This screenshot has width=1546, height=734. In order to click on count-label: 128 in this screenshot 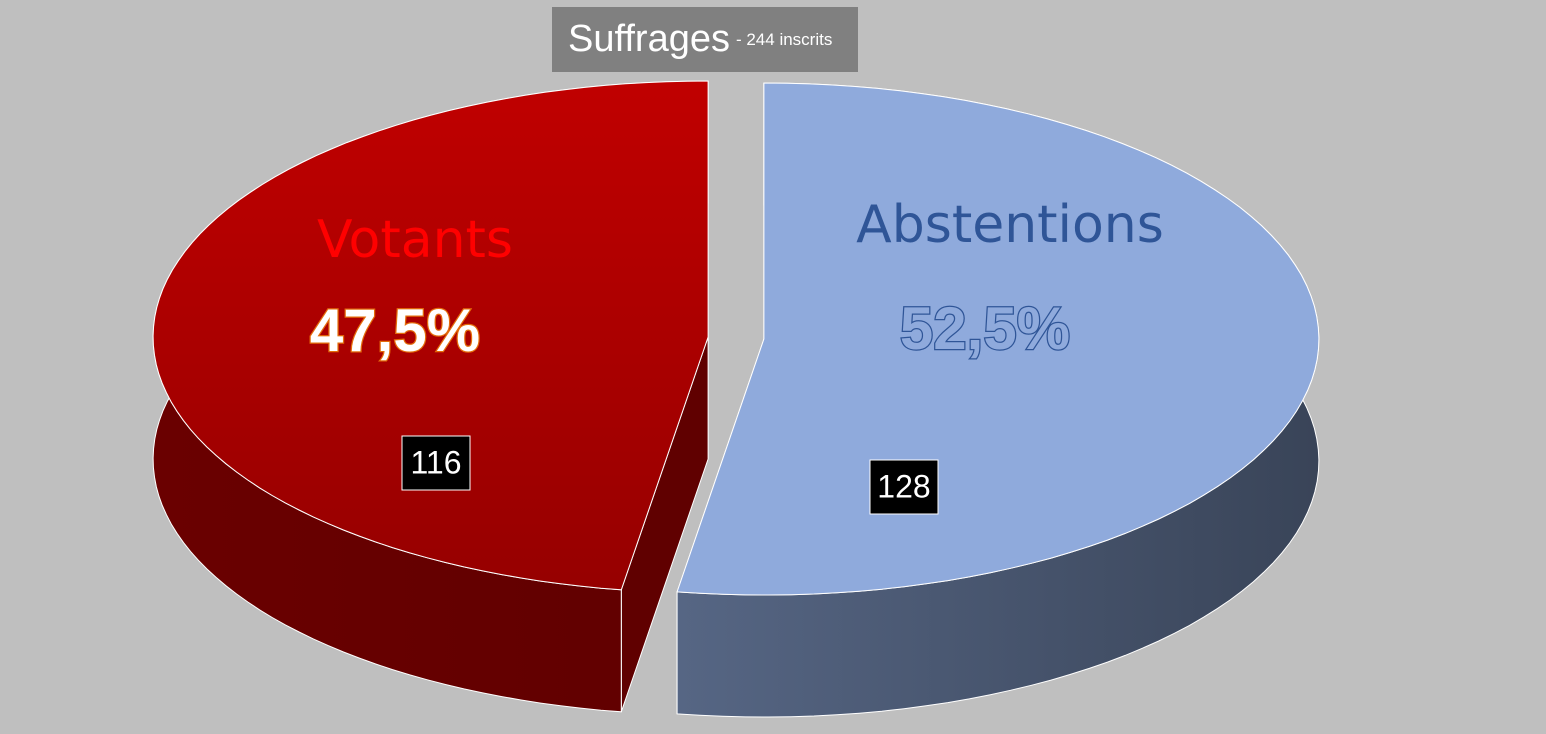, I will do `click(903, 486)`.